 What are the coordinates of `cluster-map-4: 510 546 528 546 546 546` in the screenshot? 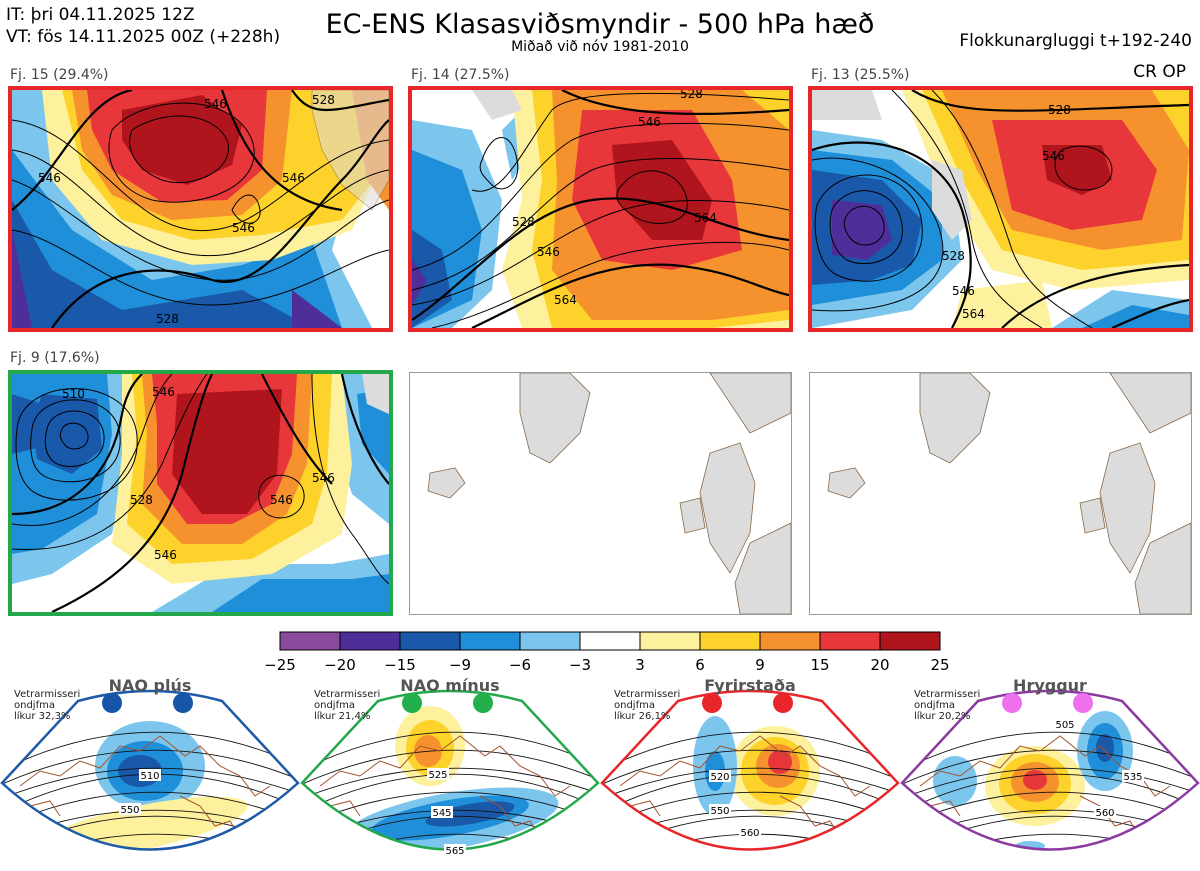 It's located at (200, 493).